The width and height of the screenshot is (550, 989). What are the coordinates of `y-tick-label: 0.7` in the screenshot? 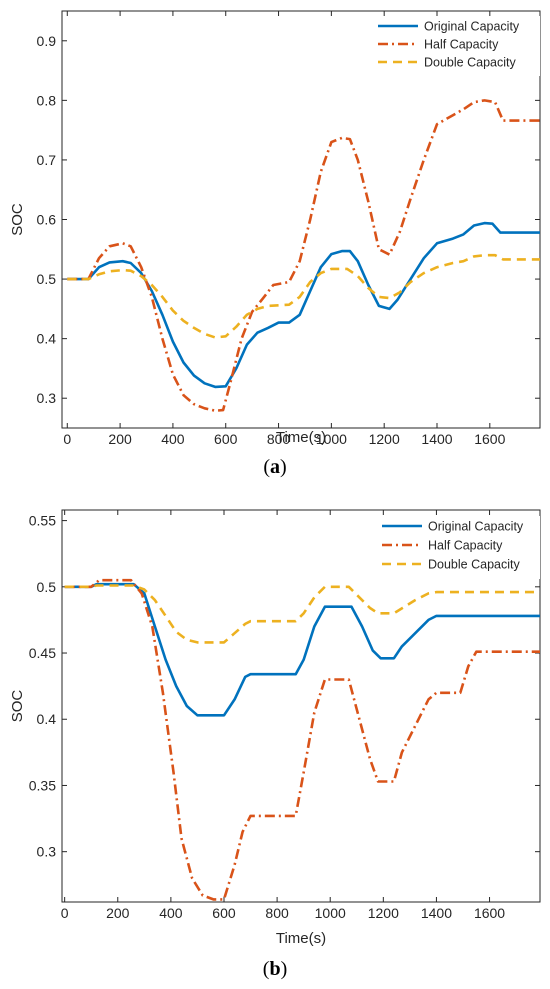 It's located at (47, 160).